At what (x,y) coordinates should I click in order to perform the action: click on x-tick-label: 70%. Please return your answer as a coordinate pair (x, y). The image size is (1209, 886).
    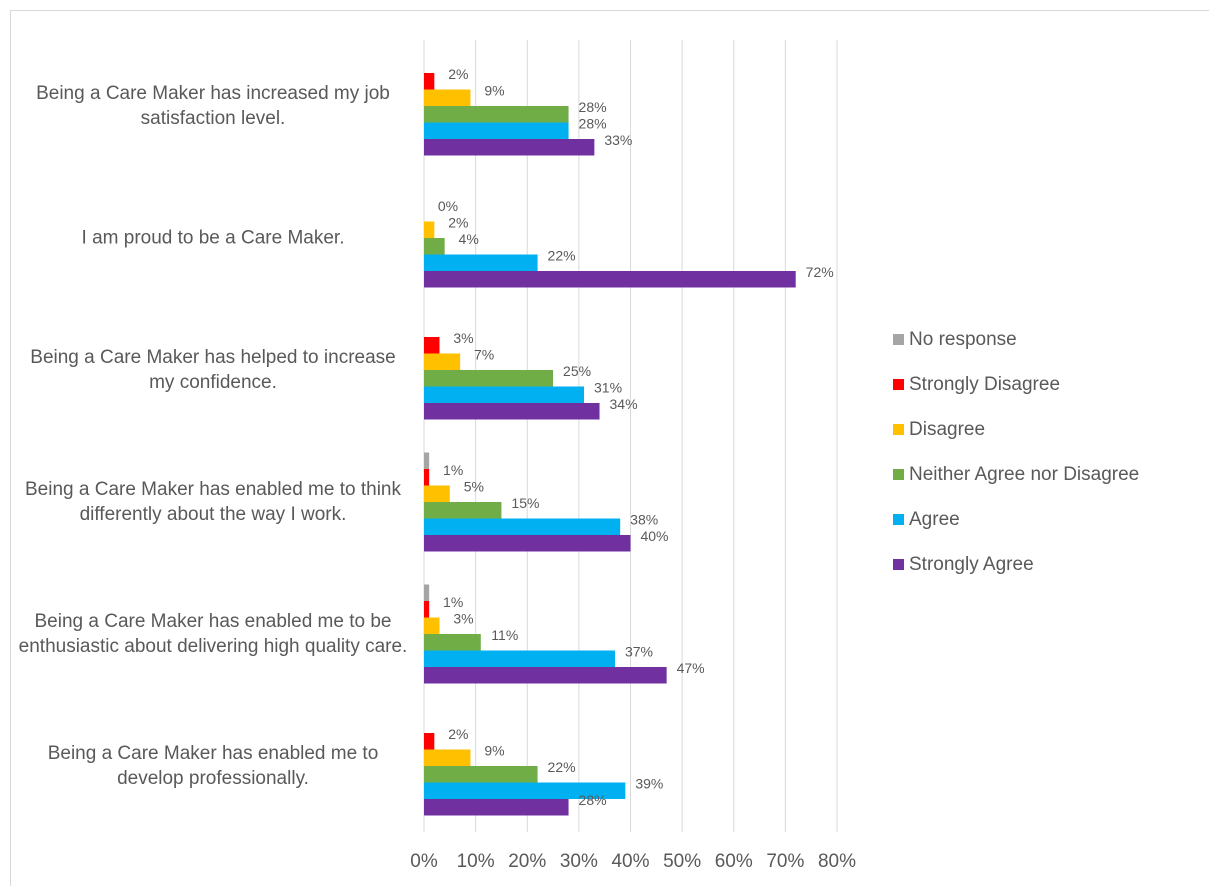
    Looking at the image, I should click on (785, 861).